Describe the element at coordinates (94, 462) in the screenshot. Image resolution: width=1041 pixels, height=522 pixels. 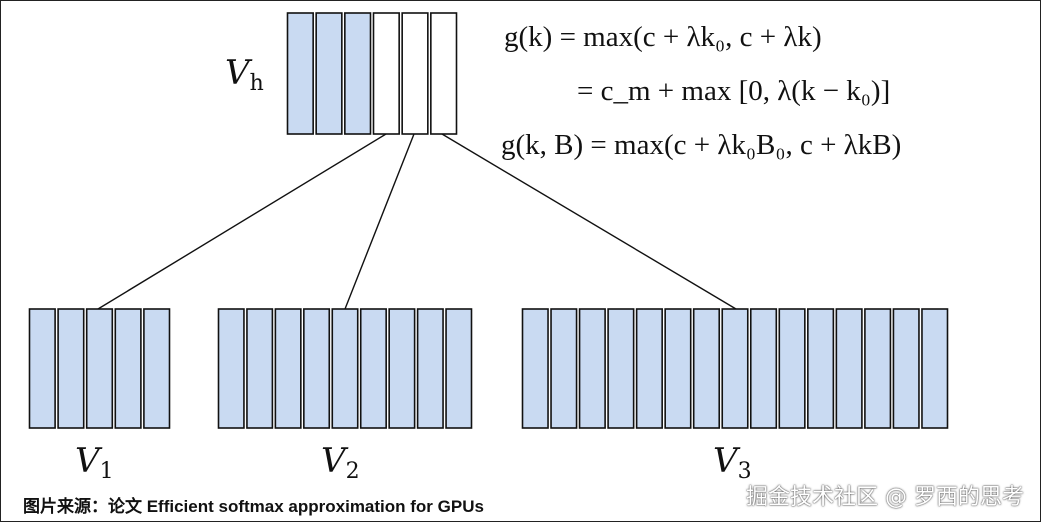
I see `label-v1: V1` at that location.